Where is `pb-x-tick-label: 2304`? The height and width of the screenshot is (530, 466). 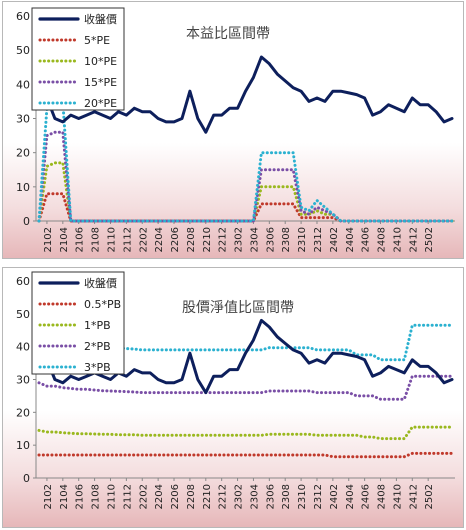
pb-x-tick-label: 2304 is located at coordinates (254, 496).